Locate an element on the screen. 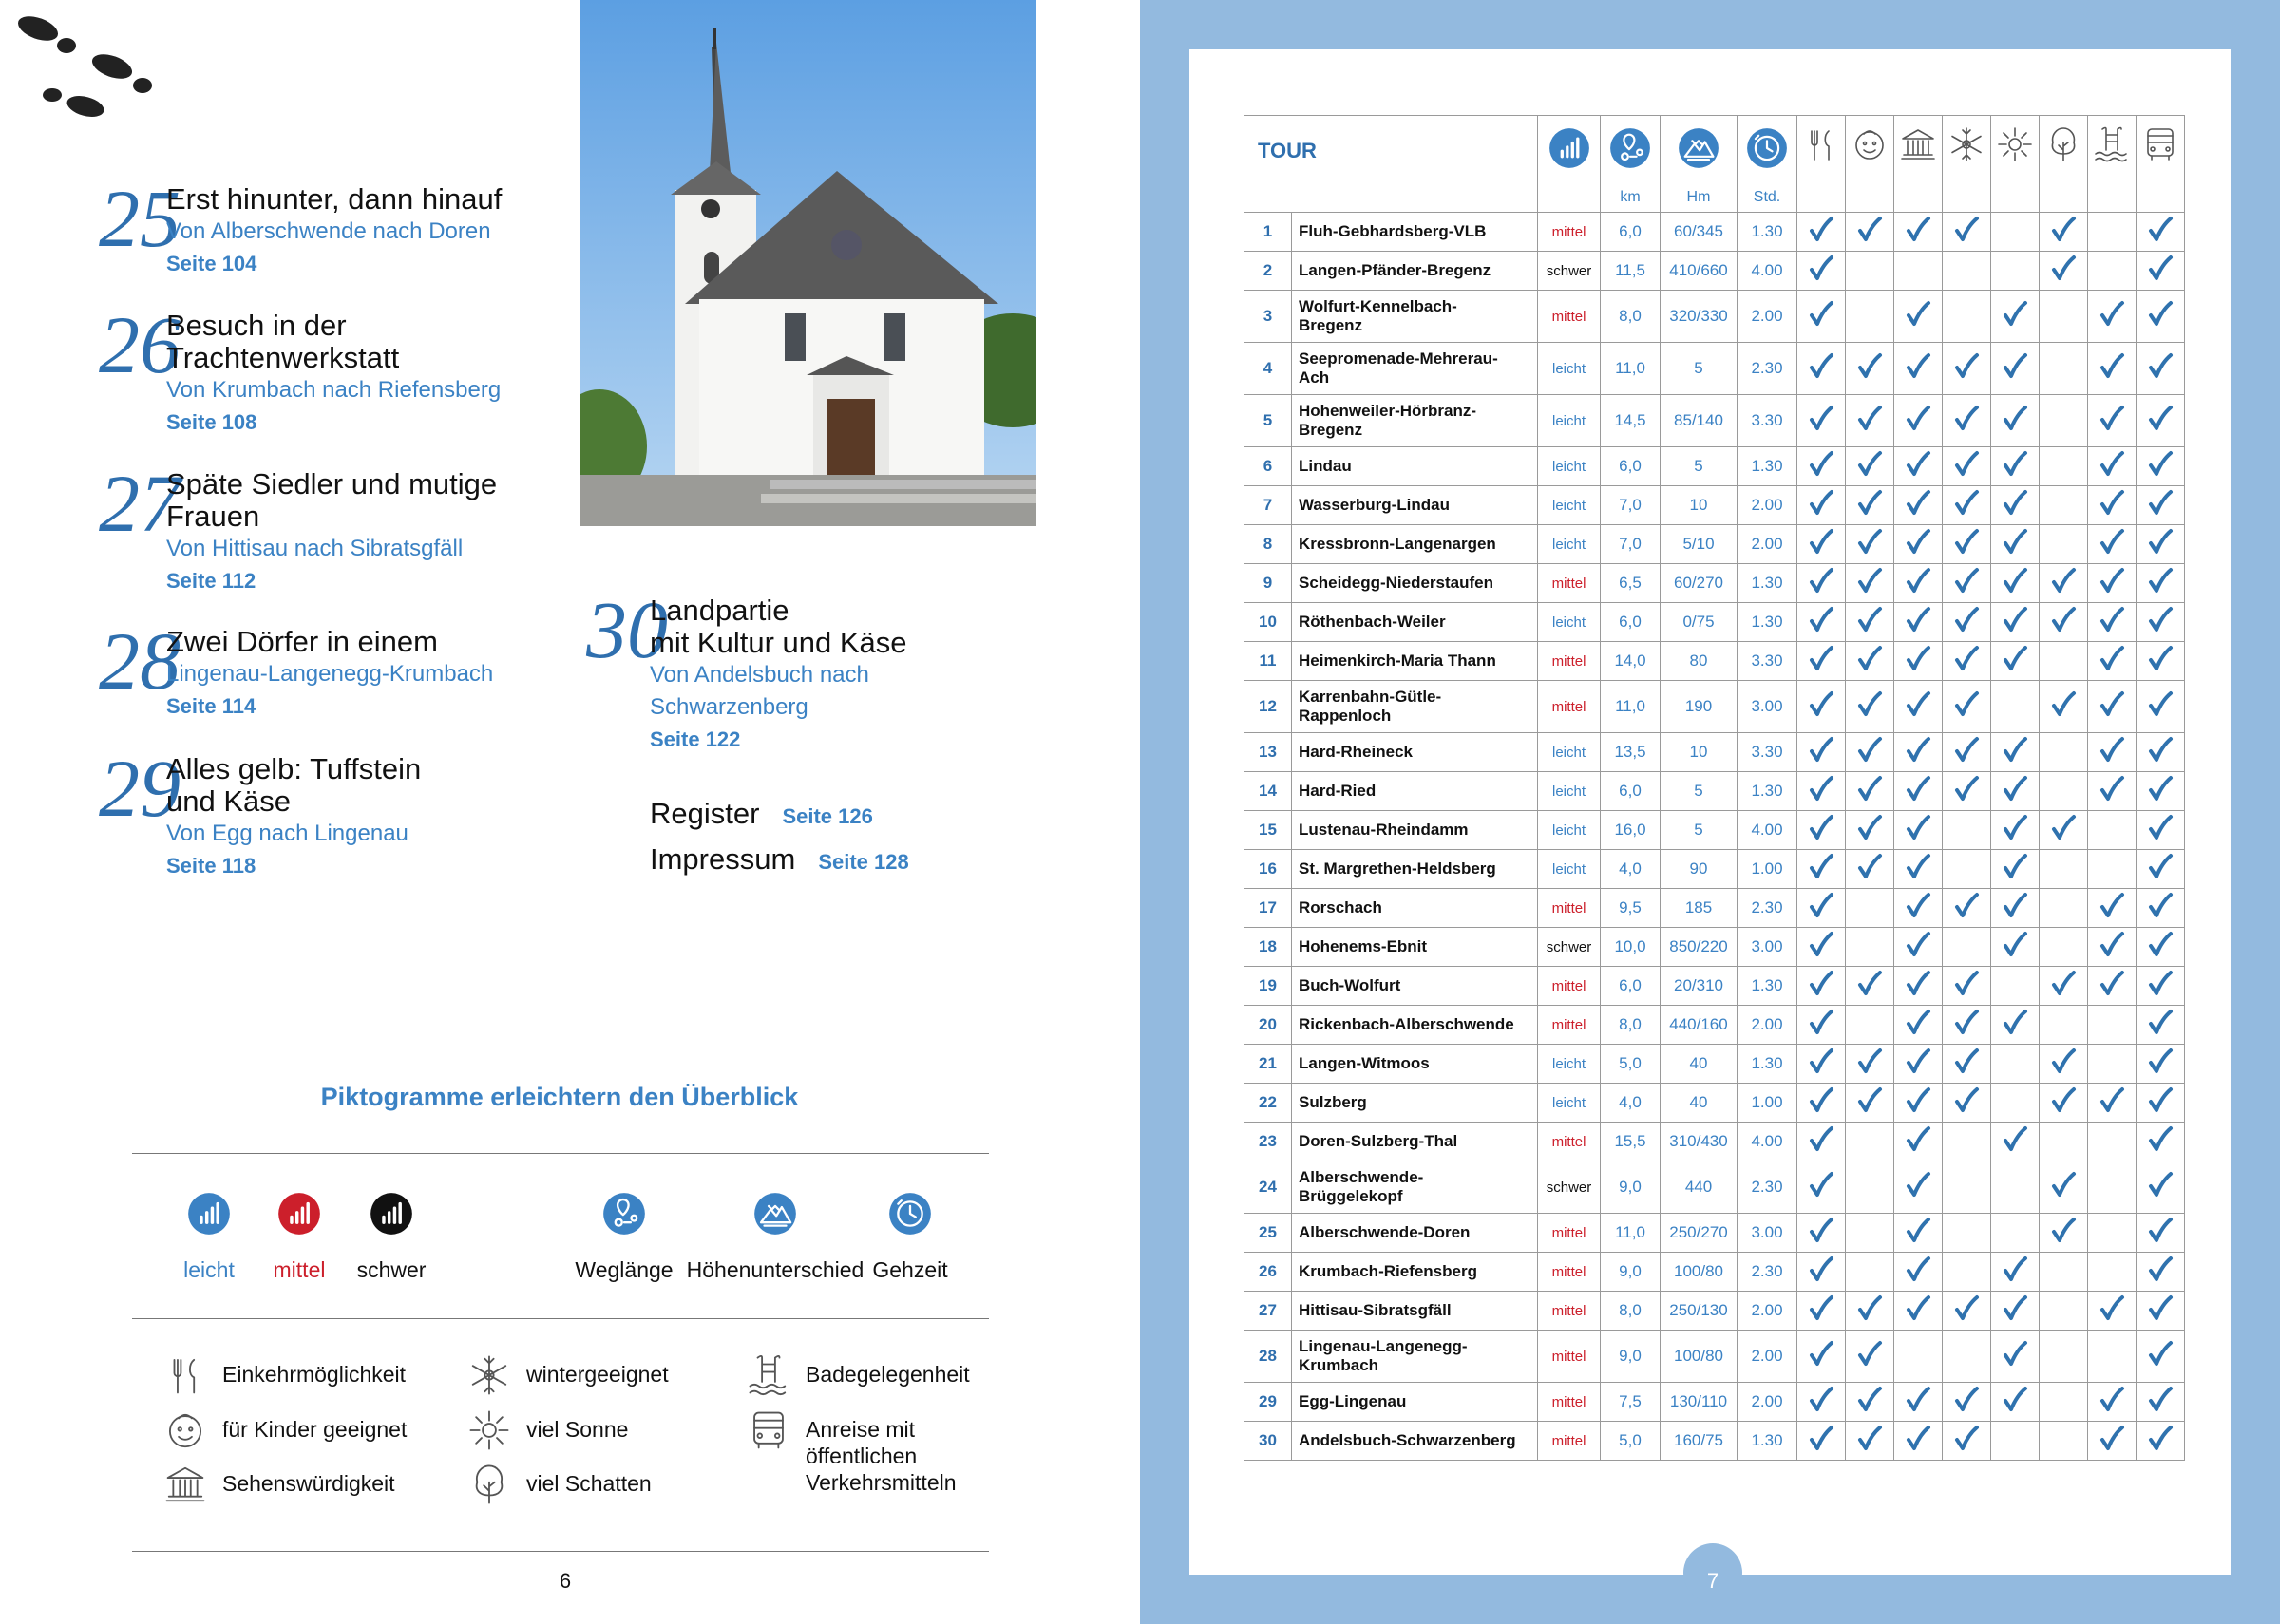 The width and height of the screenshot is (2280, 1624). tour-name: Seepromenade-Mehrerau- Ach is located at coordinates (1414, 368).